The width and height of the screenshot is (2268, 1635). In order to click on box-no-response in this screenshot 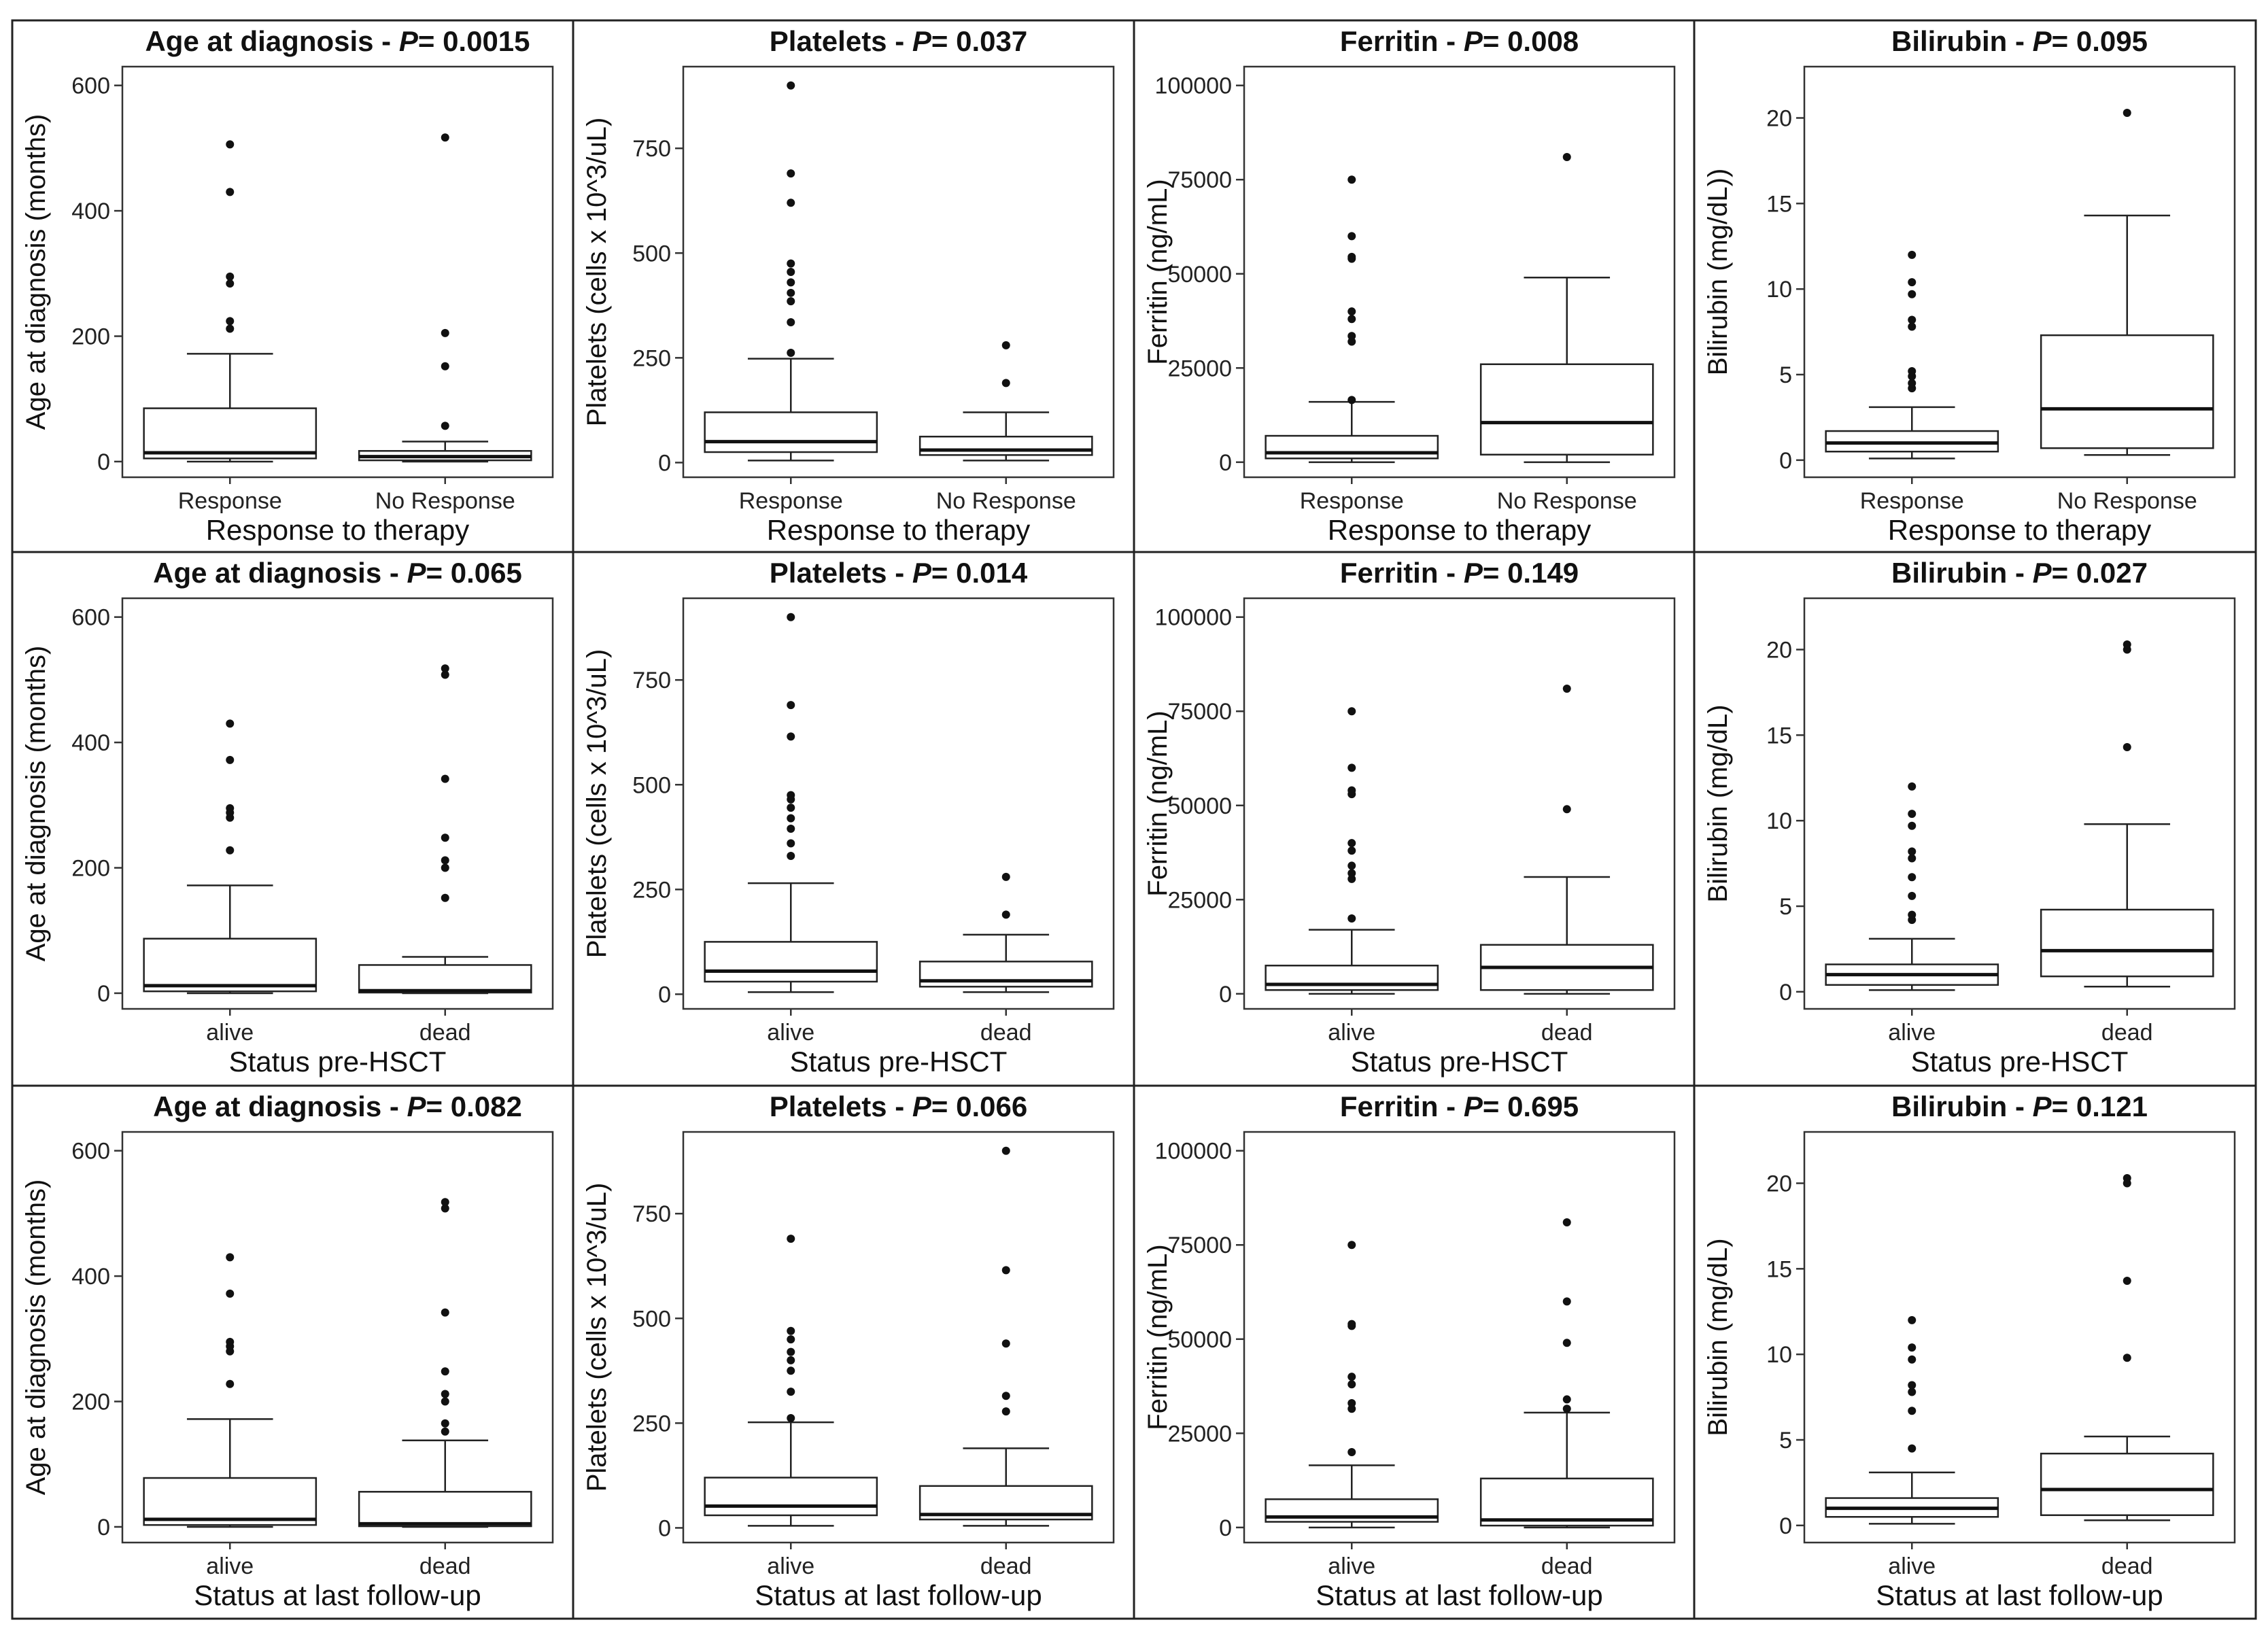, I will do `click(1005, 401)`.